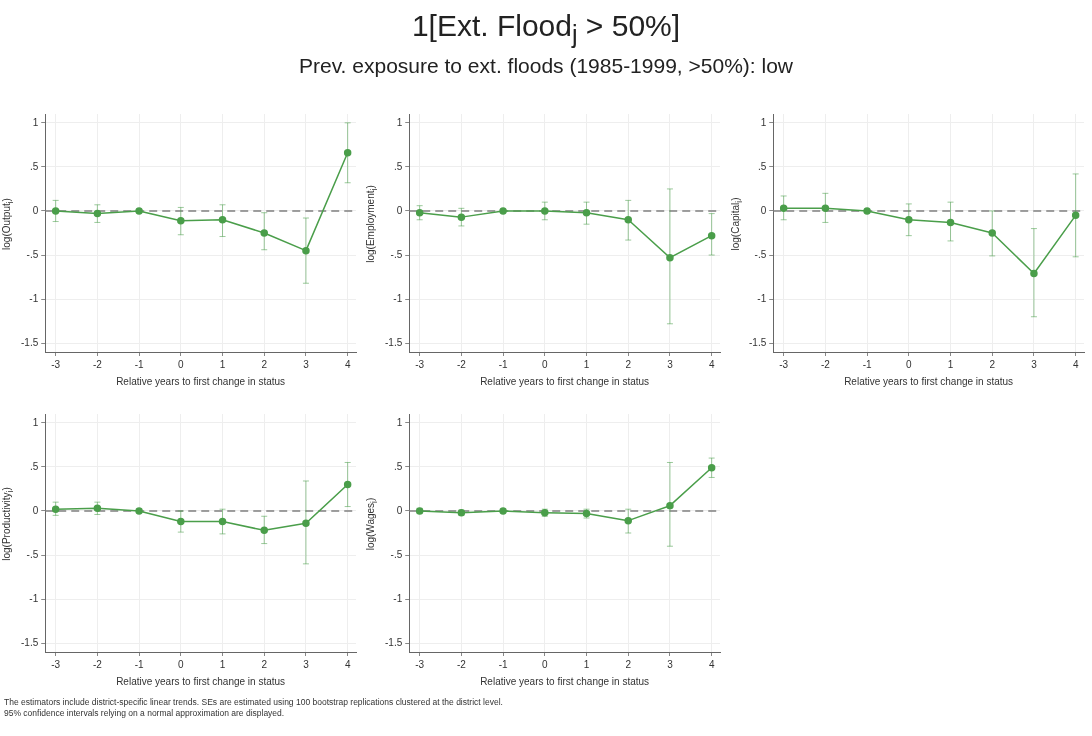 The height and width of the screenshot is (736, 1092). I want to click on text: 95% confidence intervals relying on a normal approximation are displayed., so click(145, 713).